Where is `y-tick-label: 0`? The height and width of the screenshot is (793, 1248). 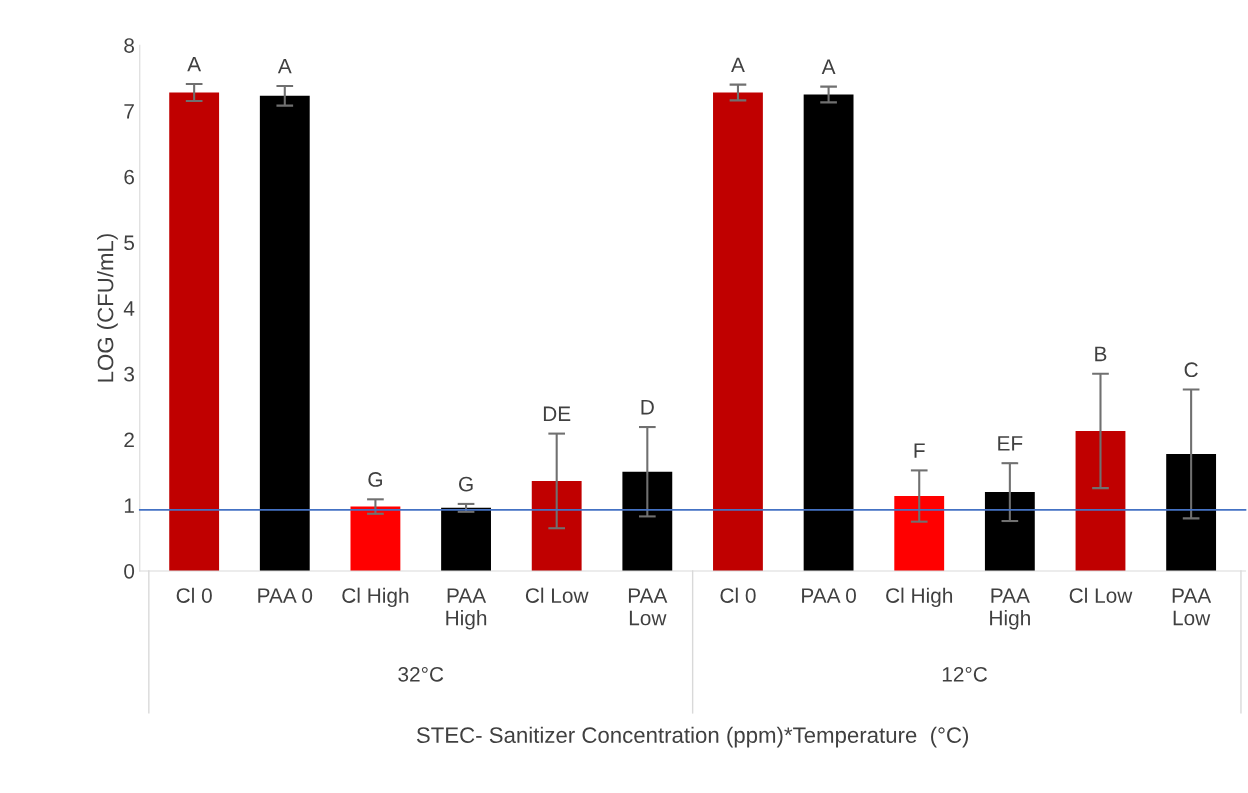
y-tick-label: 0 is located at coordinates (129, 571).